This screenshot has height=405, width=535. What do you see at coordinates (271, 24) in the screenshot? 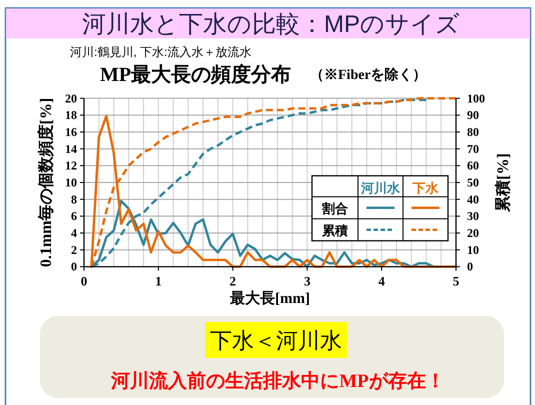
I see `chart-title: 河川水と下水の比較：MPのサイズ` at bounding box center [271, 24].